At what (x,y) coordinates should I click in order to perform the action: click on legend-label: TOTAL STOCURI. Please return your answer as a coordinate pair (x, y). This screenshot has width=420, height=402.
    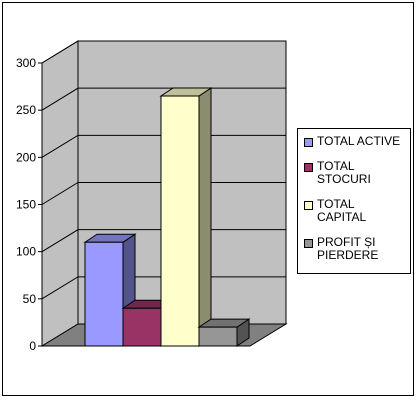
    Looking at the image, I should click on (344, 172).